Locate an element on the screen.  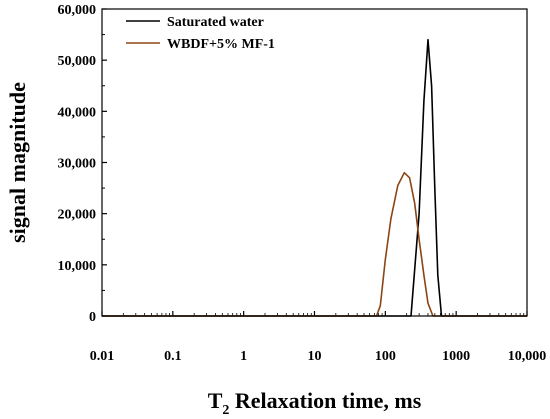
y-tick-label: 60,000 is located at coordinates (77, 10).